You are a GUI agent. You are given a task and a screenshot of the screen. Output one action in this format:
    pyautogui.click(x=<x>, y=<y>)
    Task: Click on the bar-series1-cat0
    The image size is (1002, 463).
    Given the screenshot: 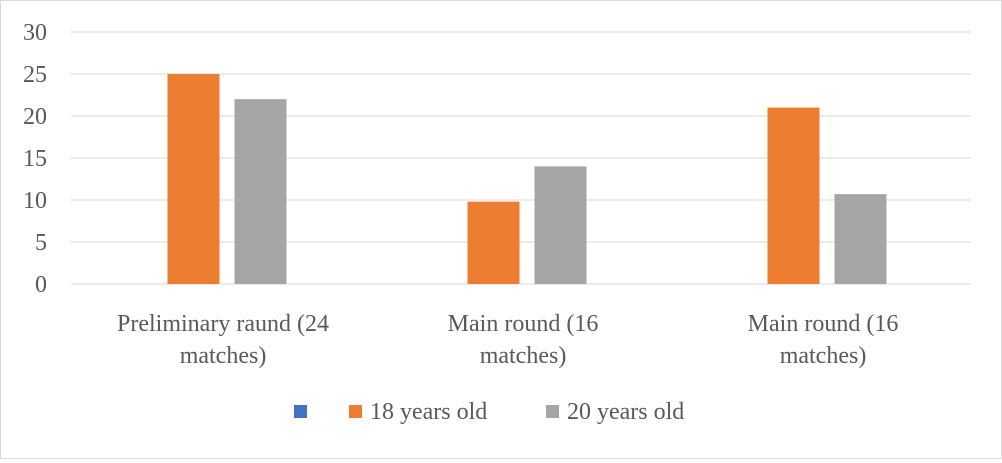 What is the action you would take?
    pyautogui.click(x=193, y=179)
    